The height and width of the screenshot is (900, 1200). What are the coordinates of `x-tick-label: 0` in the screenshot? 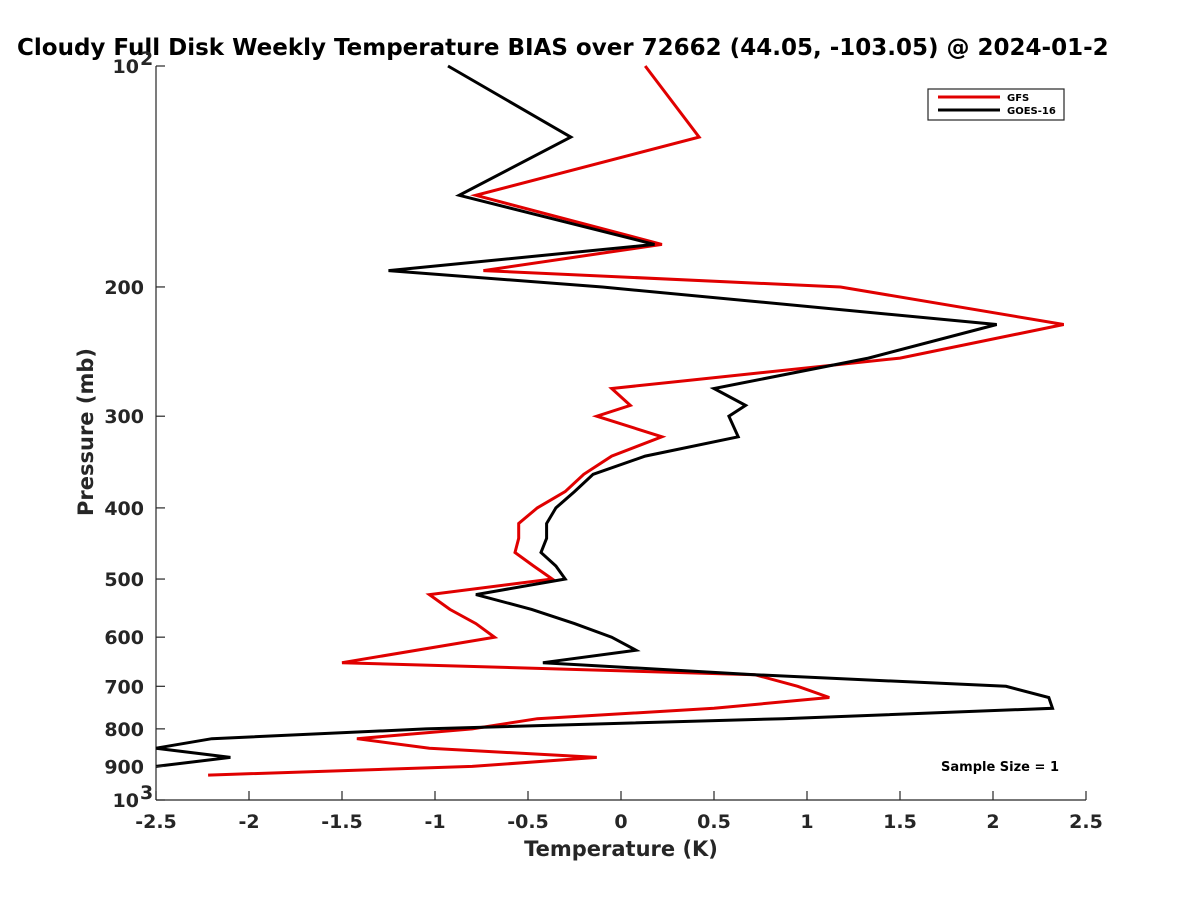 It's located at (620, 822).